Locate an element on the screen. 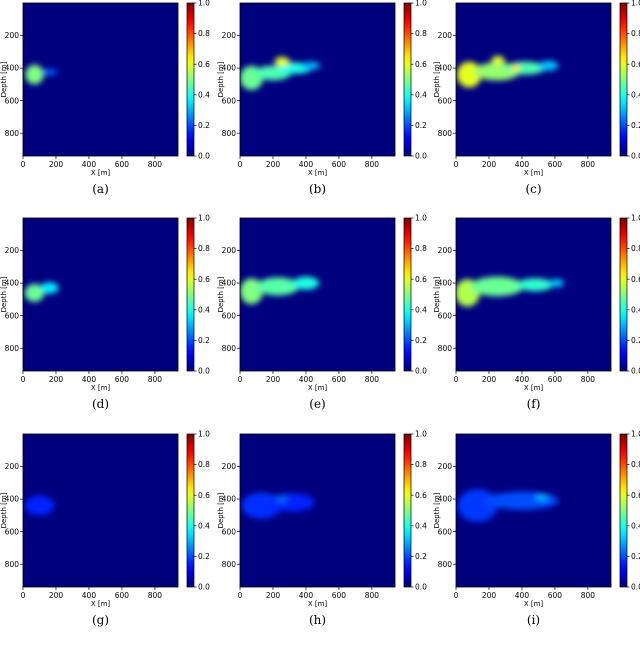 This screenshot has height=645, width=640. caption-c: (c) is located at coordinates (533, 189).